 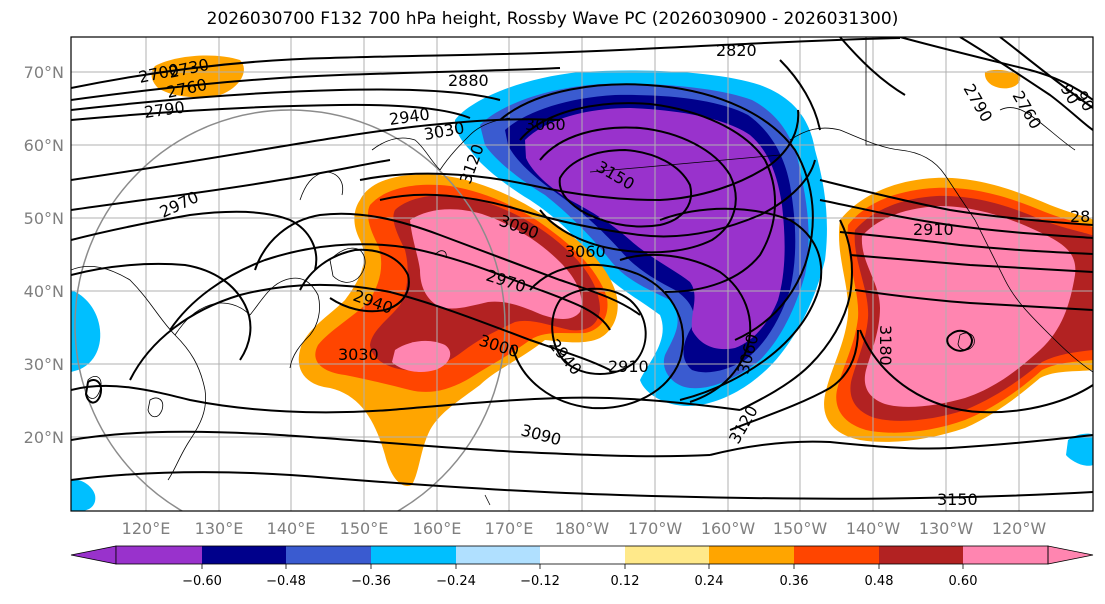 I want to click on colorbar-tick-label: 0.36, so click(x=794, y=581).